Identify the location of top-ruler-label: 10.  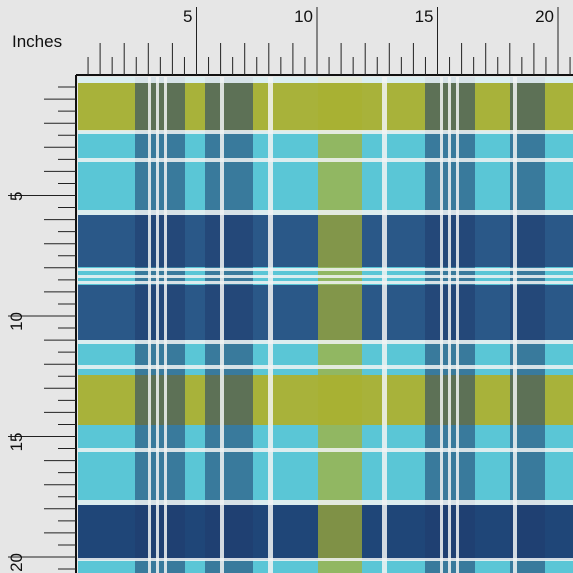
(303, 16).